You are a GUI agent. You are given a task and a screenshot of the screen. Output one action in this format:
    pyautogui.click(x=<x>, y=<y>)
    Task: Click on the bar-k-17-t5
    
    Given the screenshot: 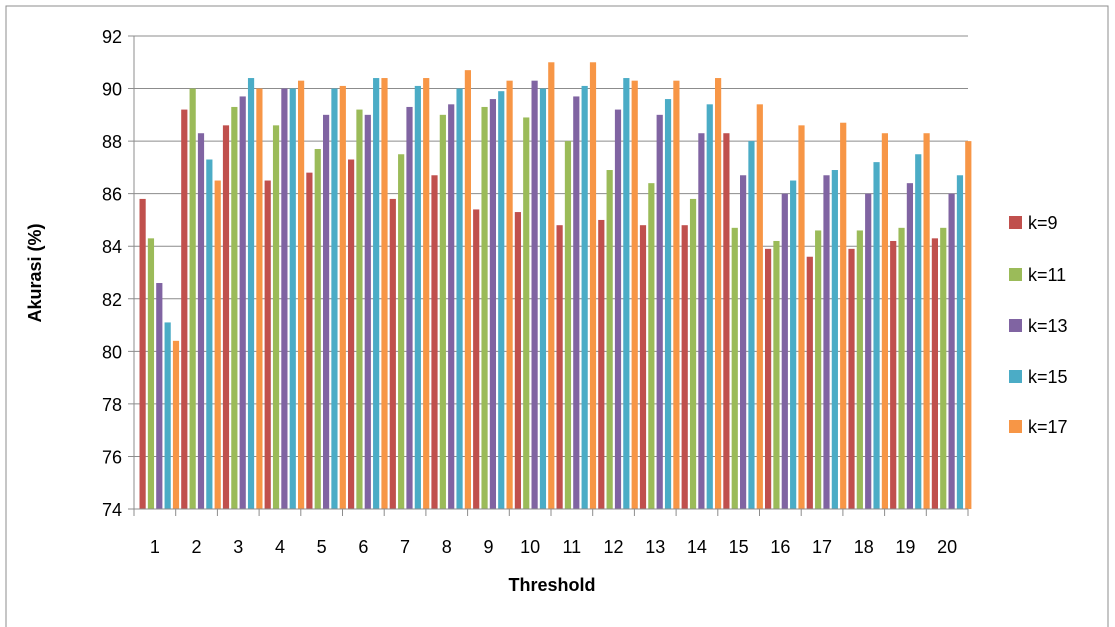 What is the action you would take?
    pyautogui.click(x=342, y=297)
    